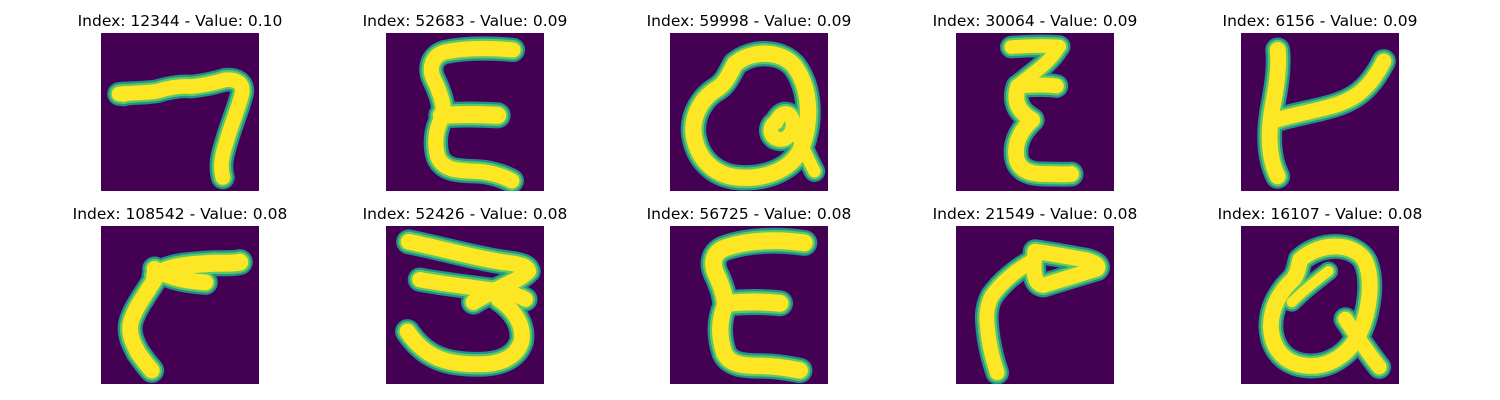 Image resolution: width=1500 pixels, height=400 pixels. What do you see at coordinates (180, 21) in the screenshot?
I see `panel-title: Index: 12344 - Value: 0.10` at bounding box center [180, 21].